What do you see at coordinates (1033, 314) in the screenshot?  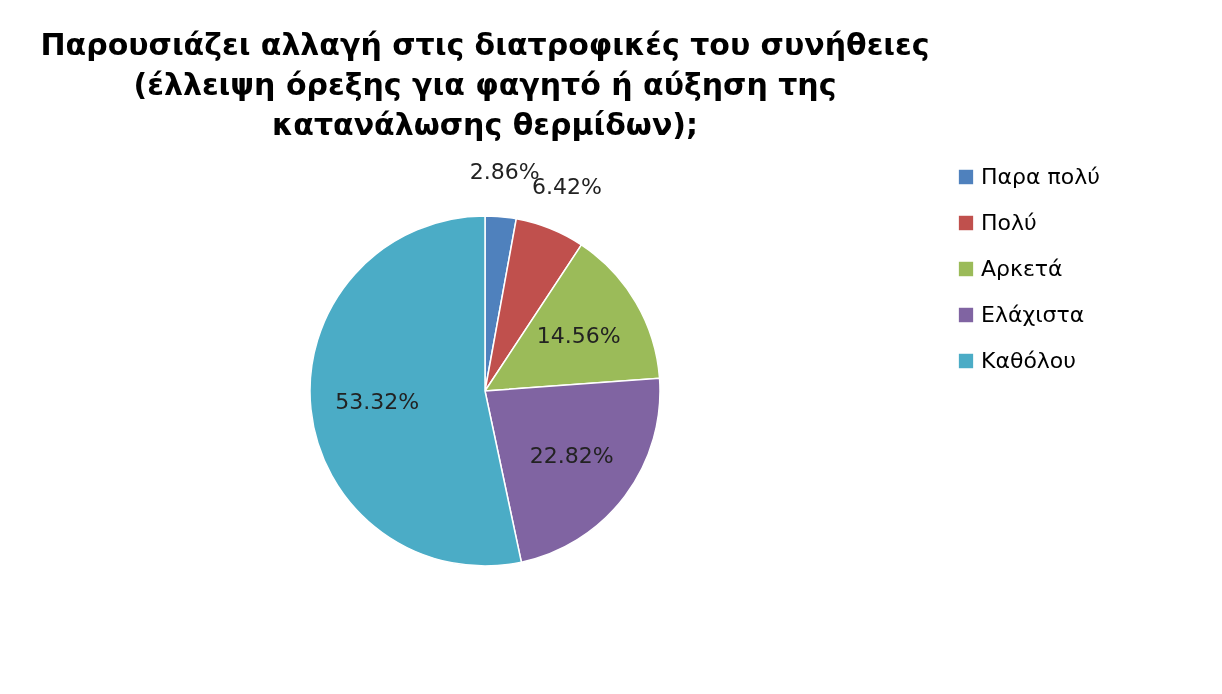 I see `legend-label: Ελάχιστα` at bounding box center [1033, 314].